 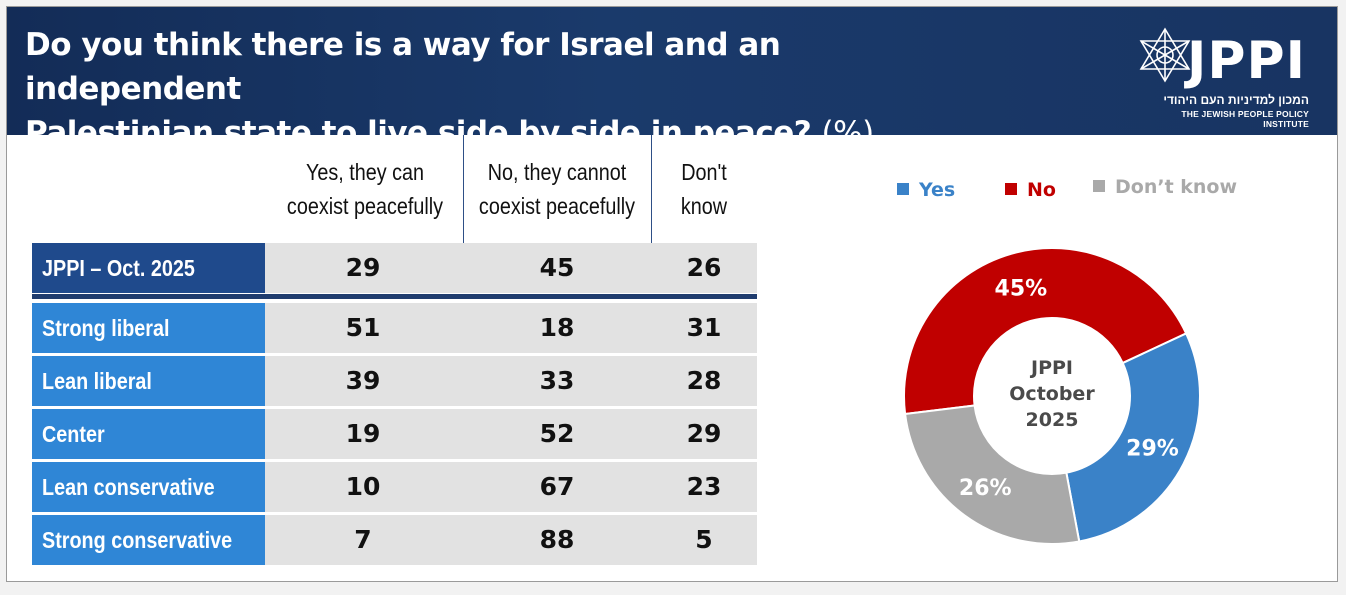 What do you see at coordinates (1051, 368) in the screenshot?
I see `donut-center-label: JPPI` at bounding box center [1051, 368].